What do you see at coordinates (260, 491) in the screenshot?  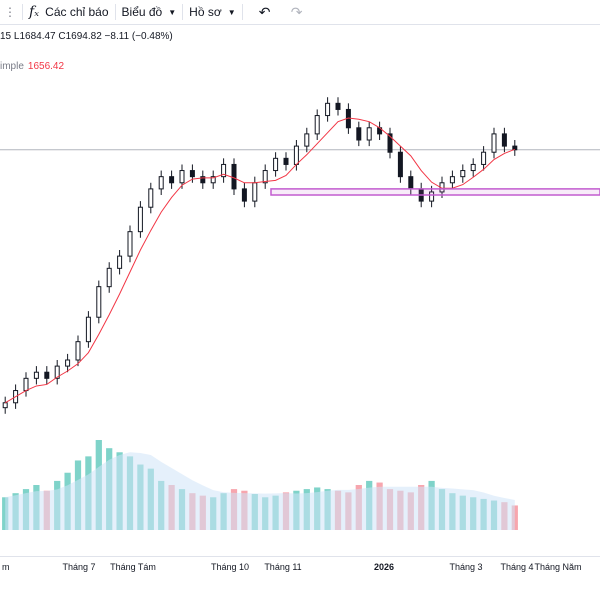 I see `volume-ma-area` at bounding box center [260, 491].